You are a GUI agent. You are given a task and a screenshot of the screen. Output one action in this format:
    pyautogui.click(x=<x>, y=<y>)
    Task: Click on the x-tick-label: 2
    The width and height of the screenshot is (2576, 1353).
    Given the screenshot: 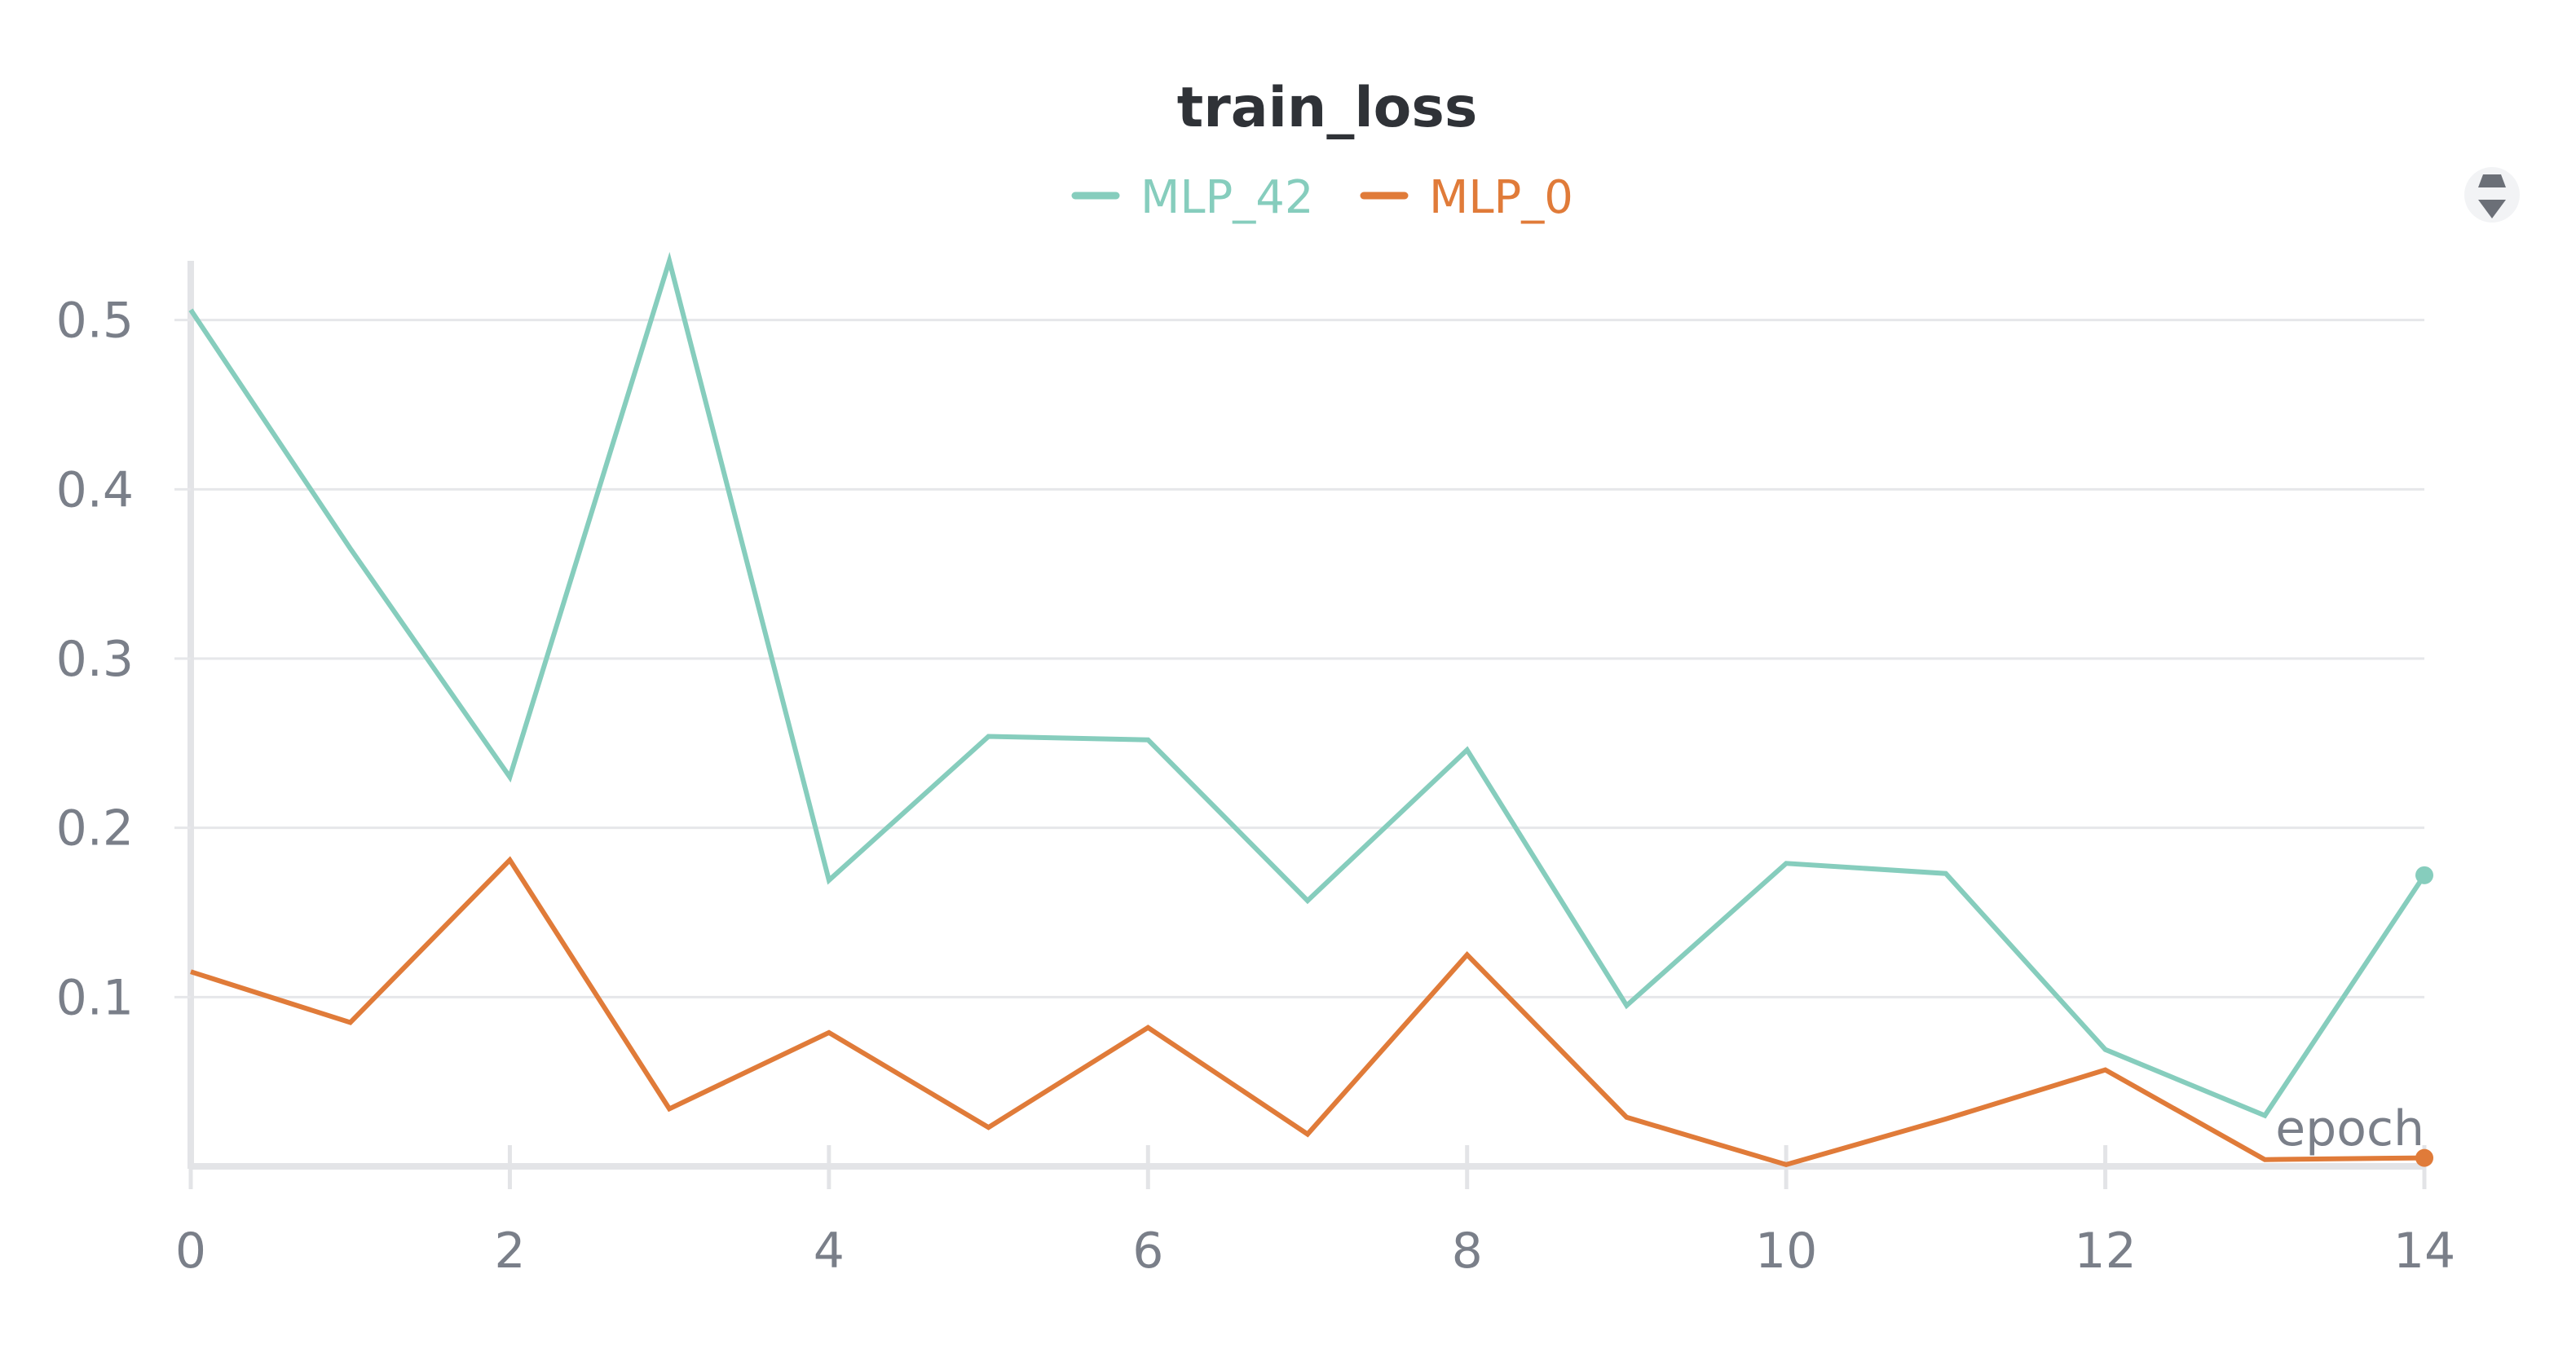 What is the action you would take?
    pyautogui.click(x=509, y=1251)
    